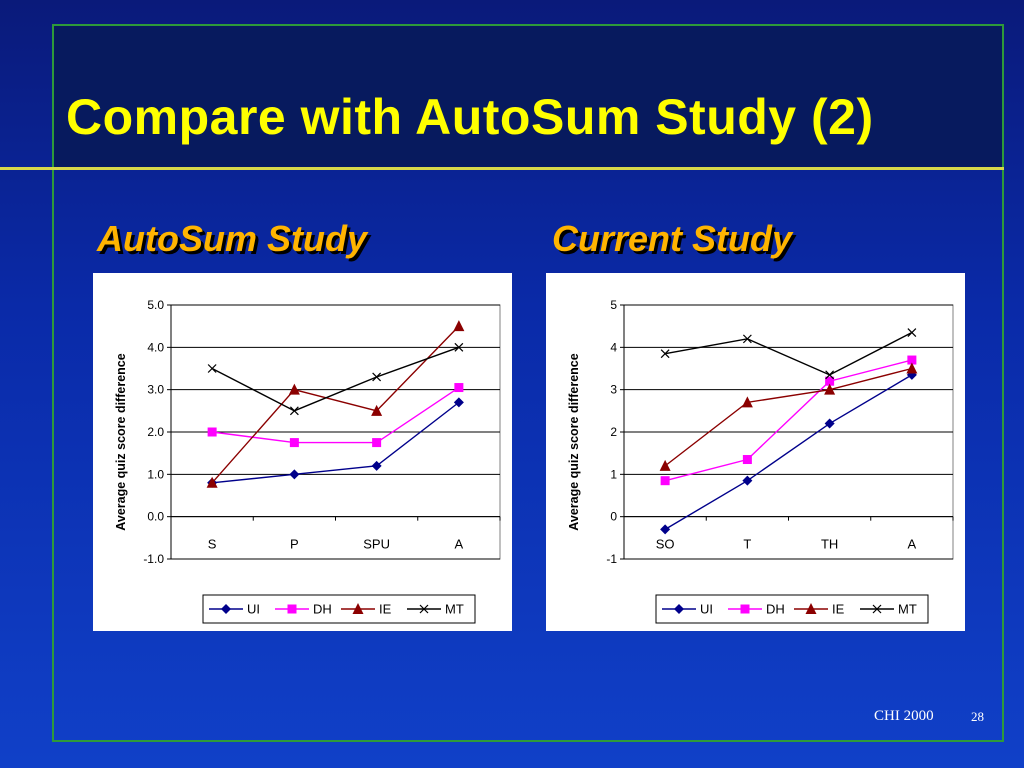 This screenshot has width=1024, height=768. I want to click on y-tick-label: -1, so click(611, 559).